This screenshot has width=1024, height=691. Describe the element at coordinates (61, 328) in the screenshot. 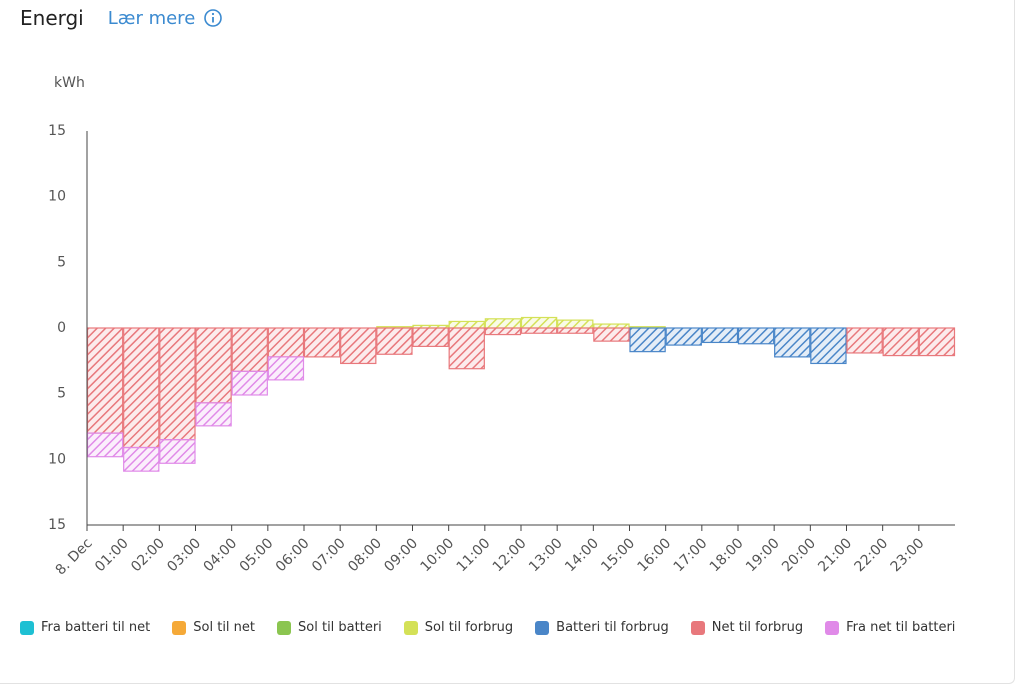

I see `y-tick-label: 0` at that location.